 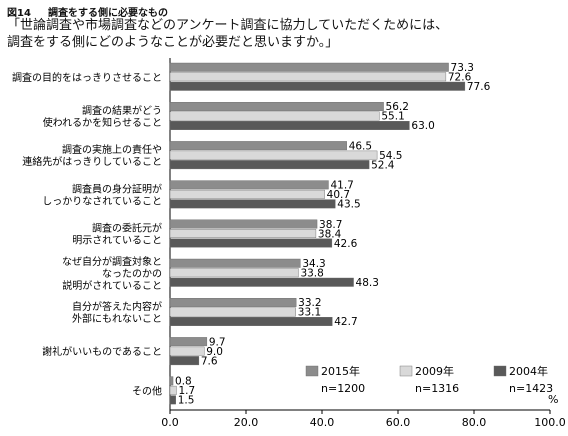 What do you see at coordinates (434, 371) in the screenshot?
I see `legend-series-name: 2009年` at bounding box center [434, 371].